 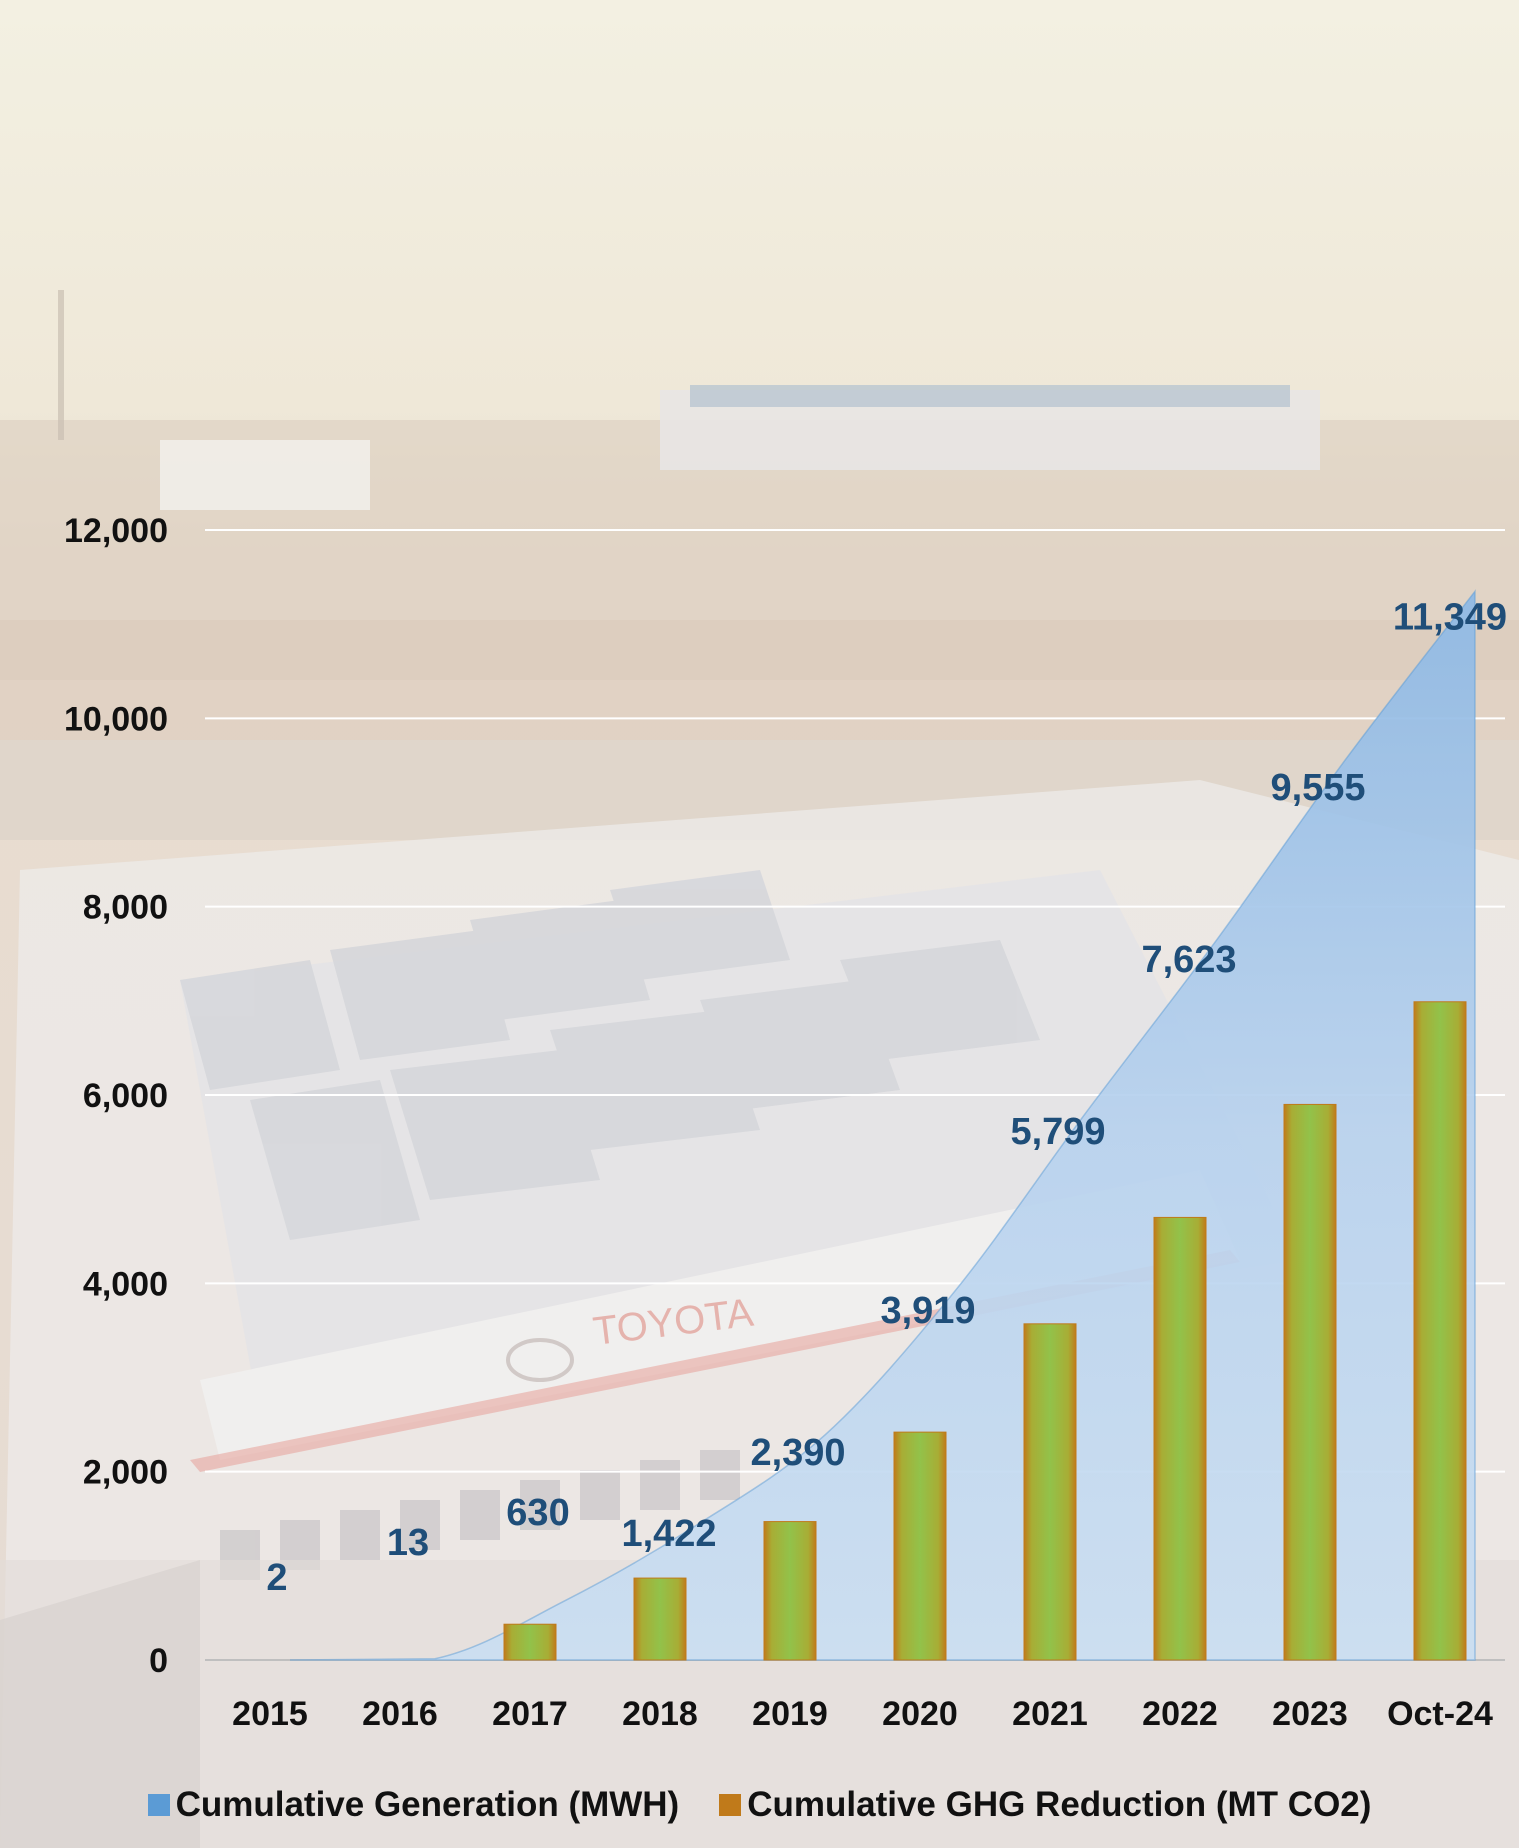 I want to click on generation-data-label: 2, so click(x=276, y=1578).